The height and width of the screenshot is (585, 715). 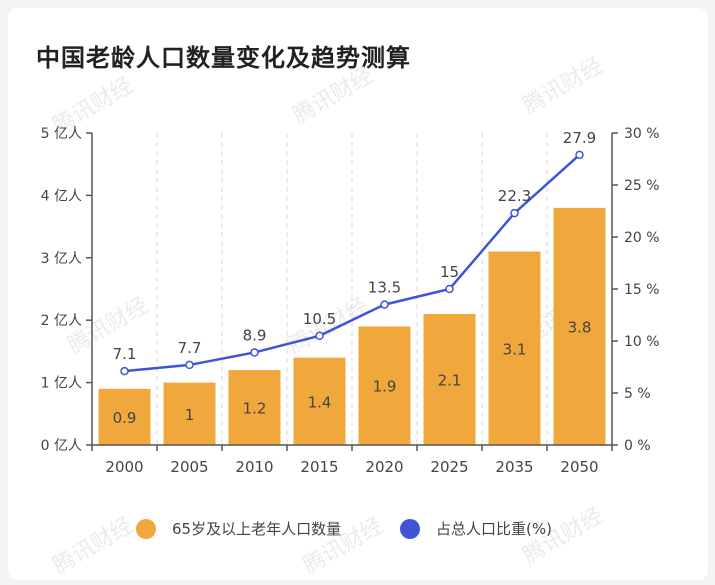 I want to click on right-tick-label: 20 %, so click(x=642, y=238).